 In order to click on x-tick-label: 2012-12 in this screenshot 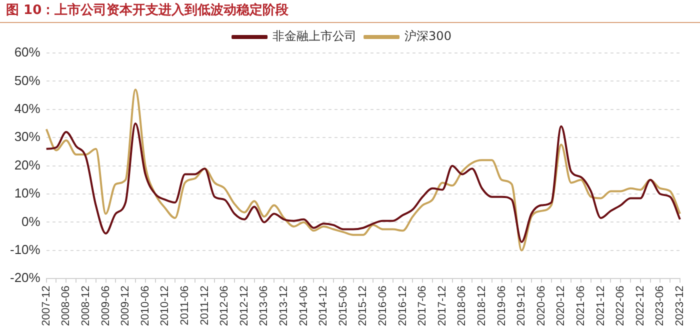, I will do `click(244, 306)`.